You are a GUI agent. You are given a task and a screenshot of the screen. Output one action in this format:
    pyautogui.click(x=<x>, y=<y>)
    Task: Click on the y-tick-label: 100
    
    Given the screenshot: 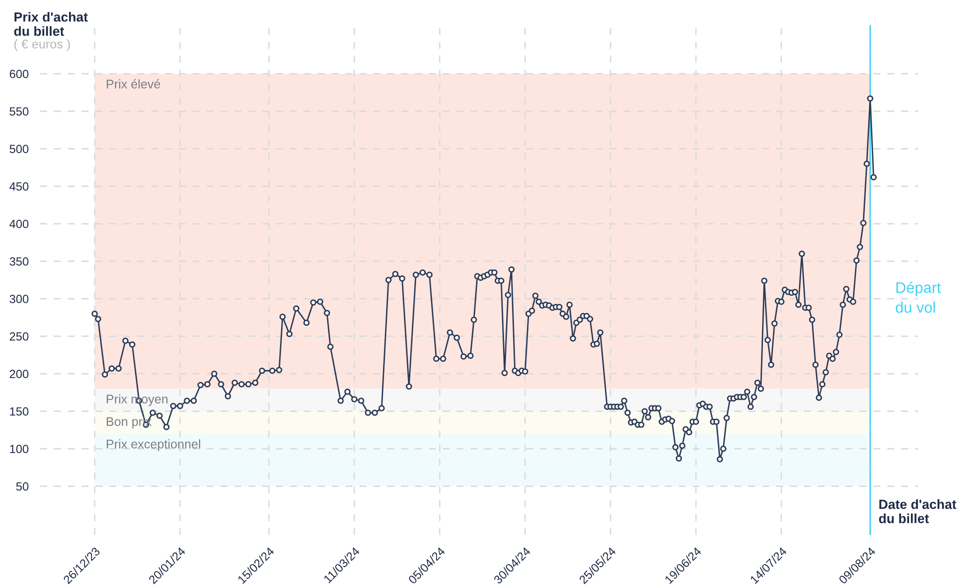 What is the action you would take?
    pyautogui.click(x=19, y=449)
    